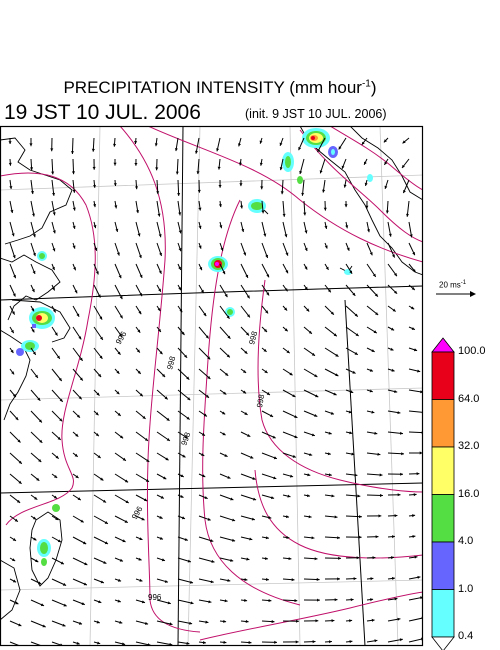 The width and height of the screenshot is (500, 650). What do you see at coordinates (366, 84) in the screenshot?
I see `title-unit-exponent: -1` at bounding box center [366, 84].